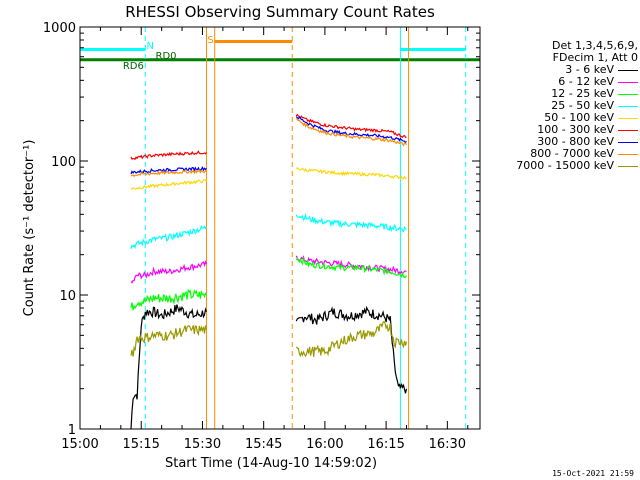 The height and width of the screenshot is (480, 640). I want to click on y-axis-label: Count Rate (s⁻¹ detector⁻¹), so click(29, 228).